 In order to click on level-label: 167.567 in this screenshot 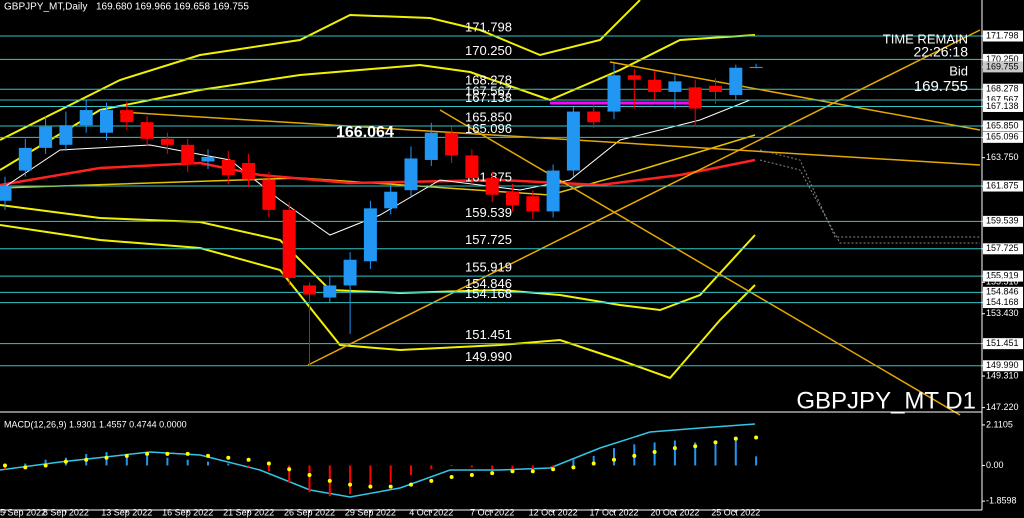, I will do `click(488, 90)`.